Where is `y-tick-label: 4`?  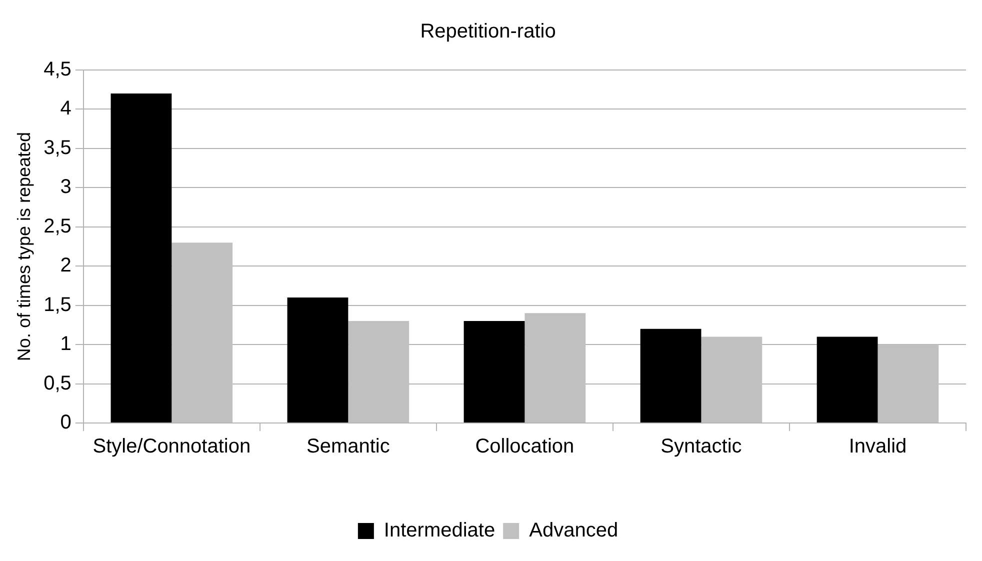
y-tick-label: 4 is located at coordinates (66, 109).